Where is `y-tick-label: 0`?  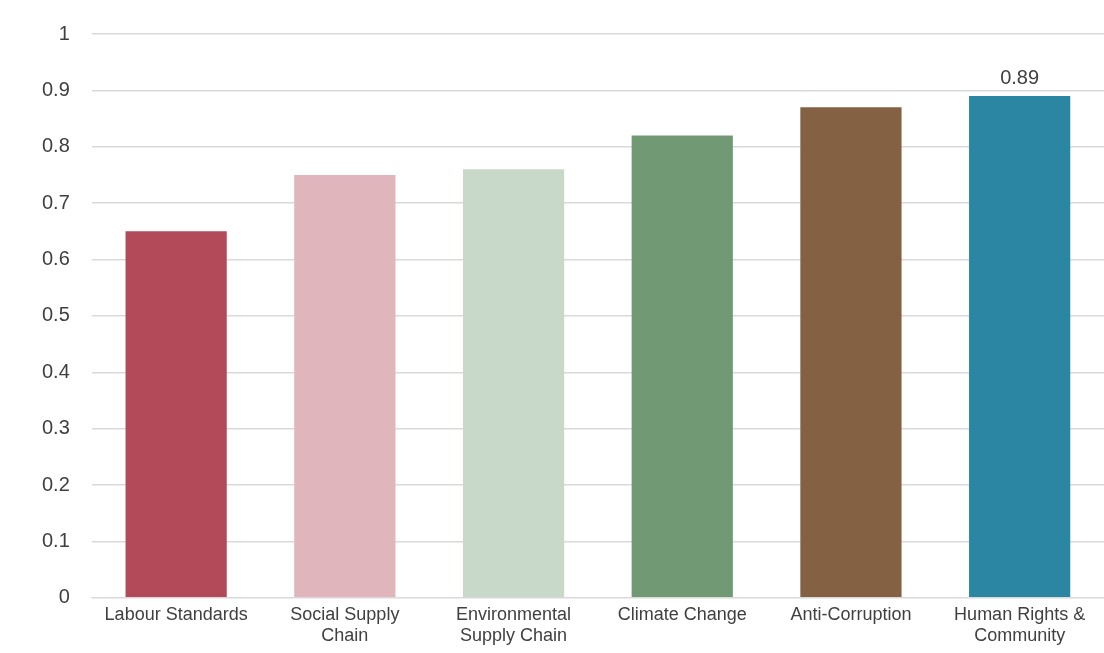 y-tick-label: 0 is located at coordinates (64, 596).